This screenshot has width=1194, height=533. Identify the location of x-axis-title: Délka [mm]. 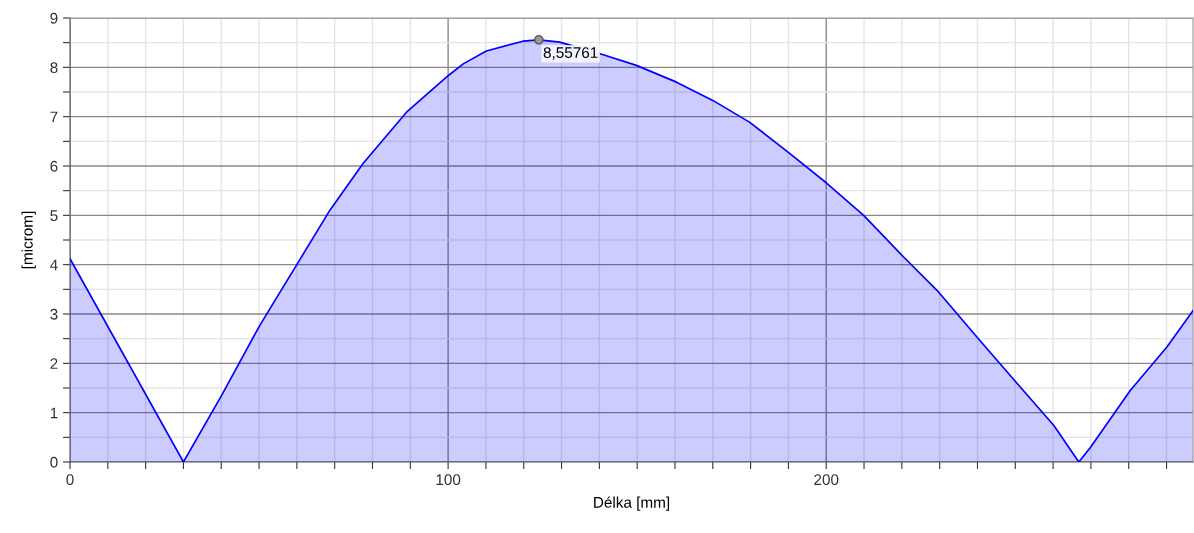
(632, 503).